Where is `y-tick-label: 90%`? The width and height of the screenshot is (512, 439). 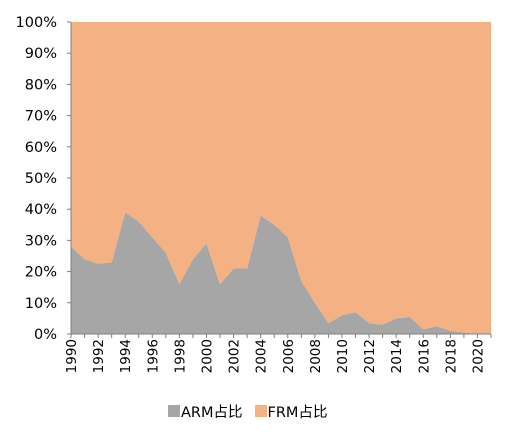 y-tick-label: 90% is located at coordinates (41, 54).